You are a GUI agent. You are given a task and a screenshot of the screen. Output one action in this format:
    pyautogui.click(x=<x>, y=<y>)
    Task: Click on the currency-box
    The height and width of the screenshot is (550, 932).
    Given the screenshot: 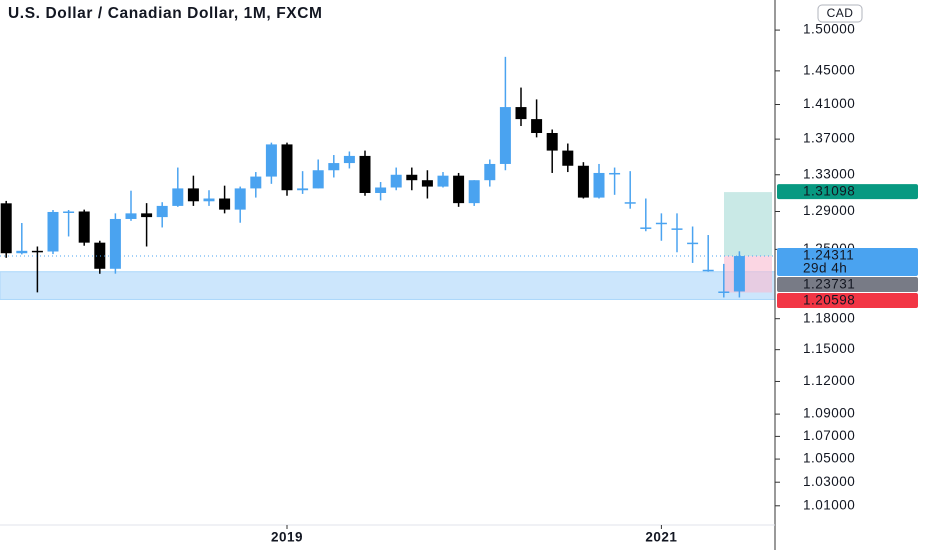 What is the action you would take?
    pyautogui.click(x=840, y=13)
    